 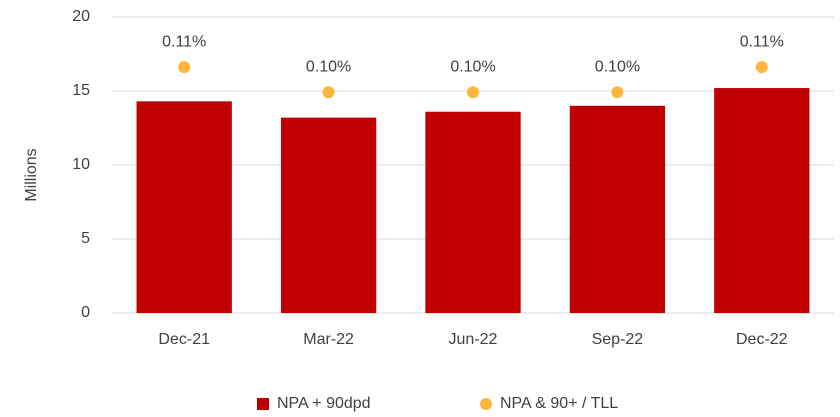 I want to click on x-tick-label: Jun-22, so click(x=473, y=339).